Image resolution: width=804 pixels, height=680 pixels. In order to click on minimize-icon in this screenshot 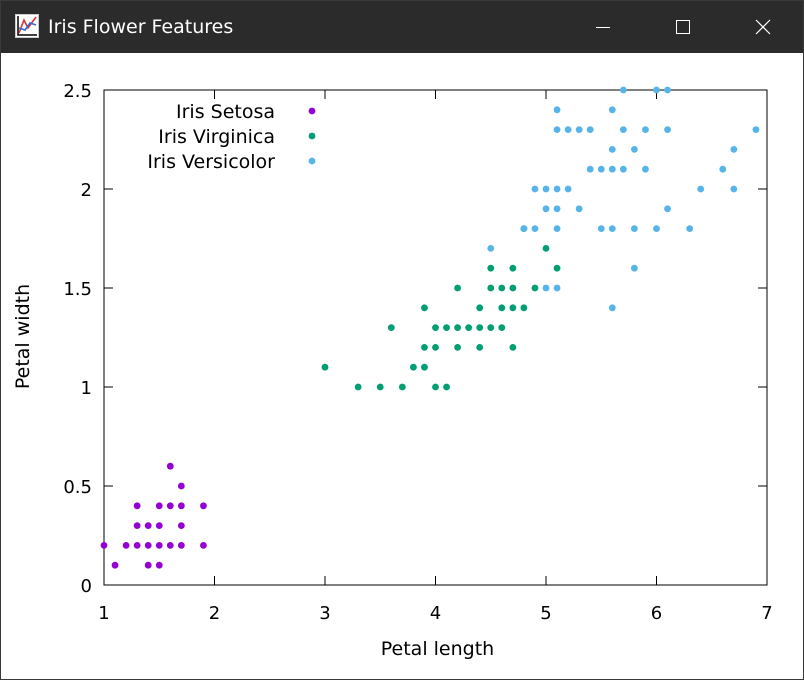, I will do `click(603, 27)`.